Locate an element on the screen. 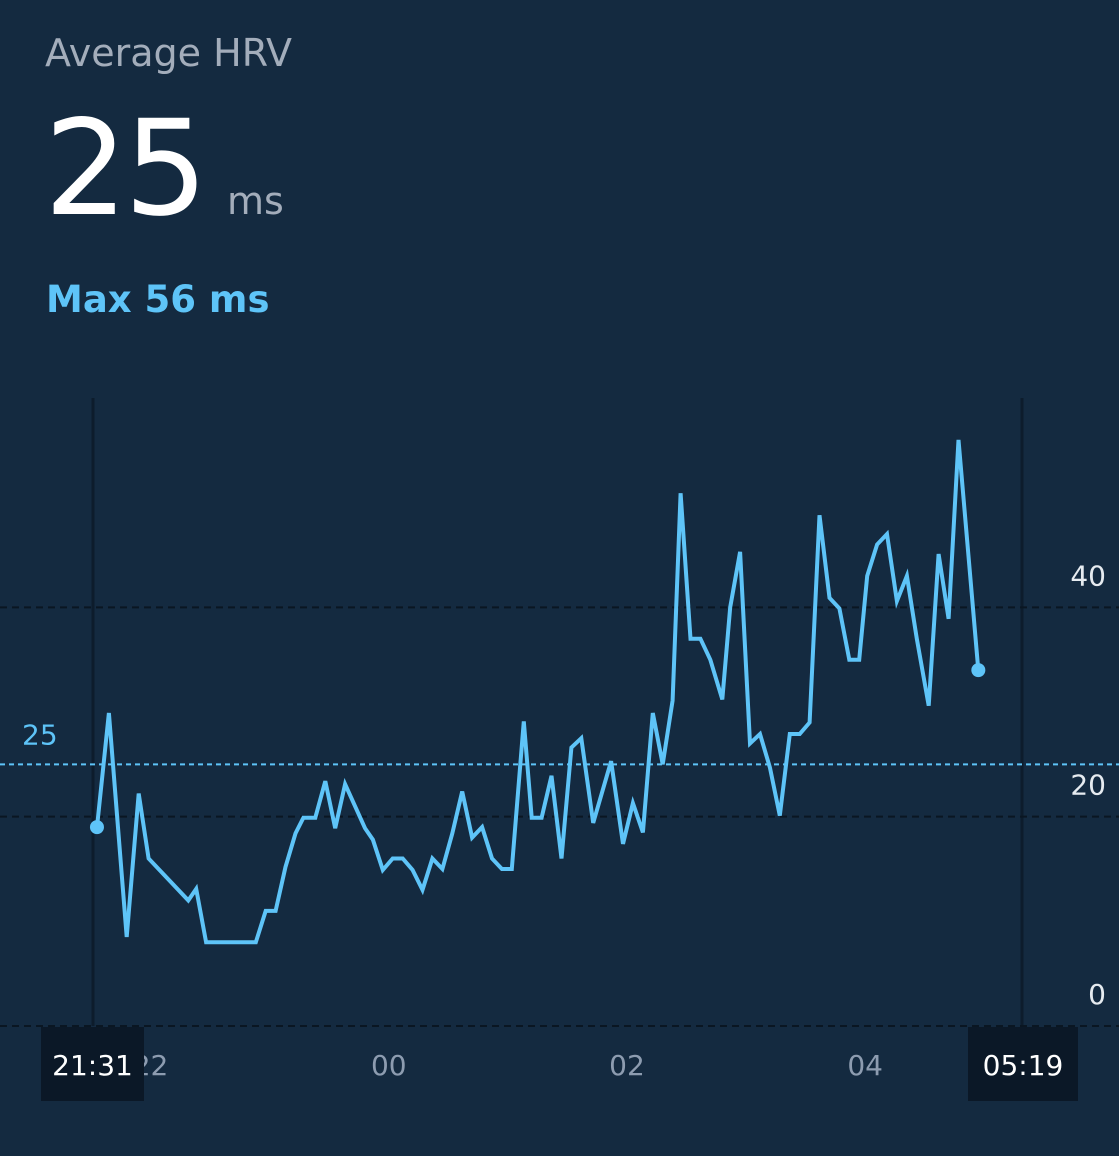 This screenshot has height=1156, width=1119. max-label: Max 56 ms is located at coordinates (157, 299).